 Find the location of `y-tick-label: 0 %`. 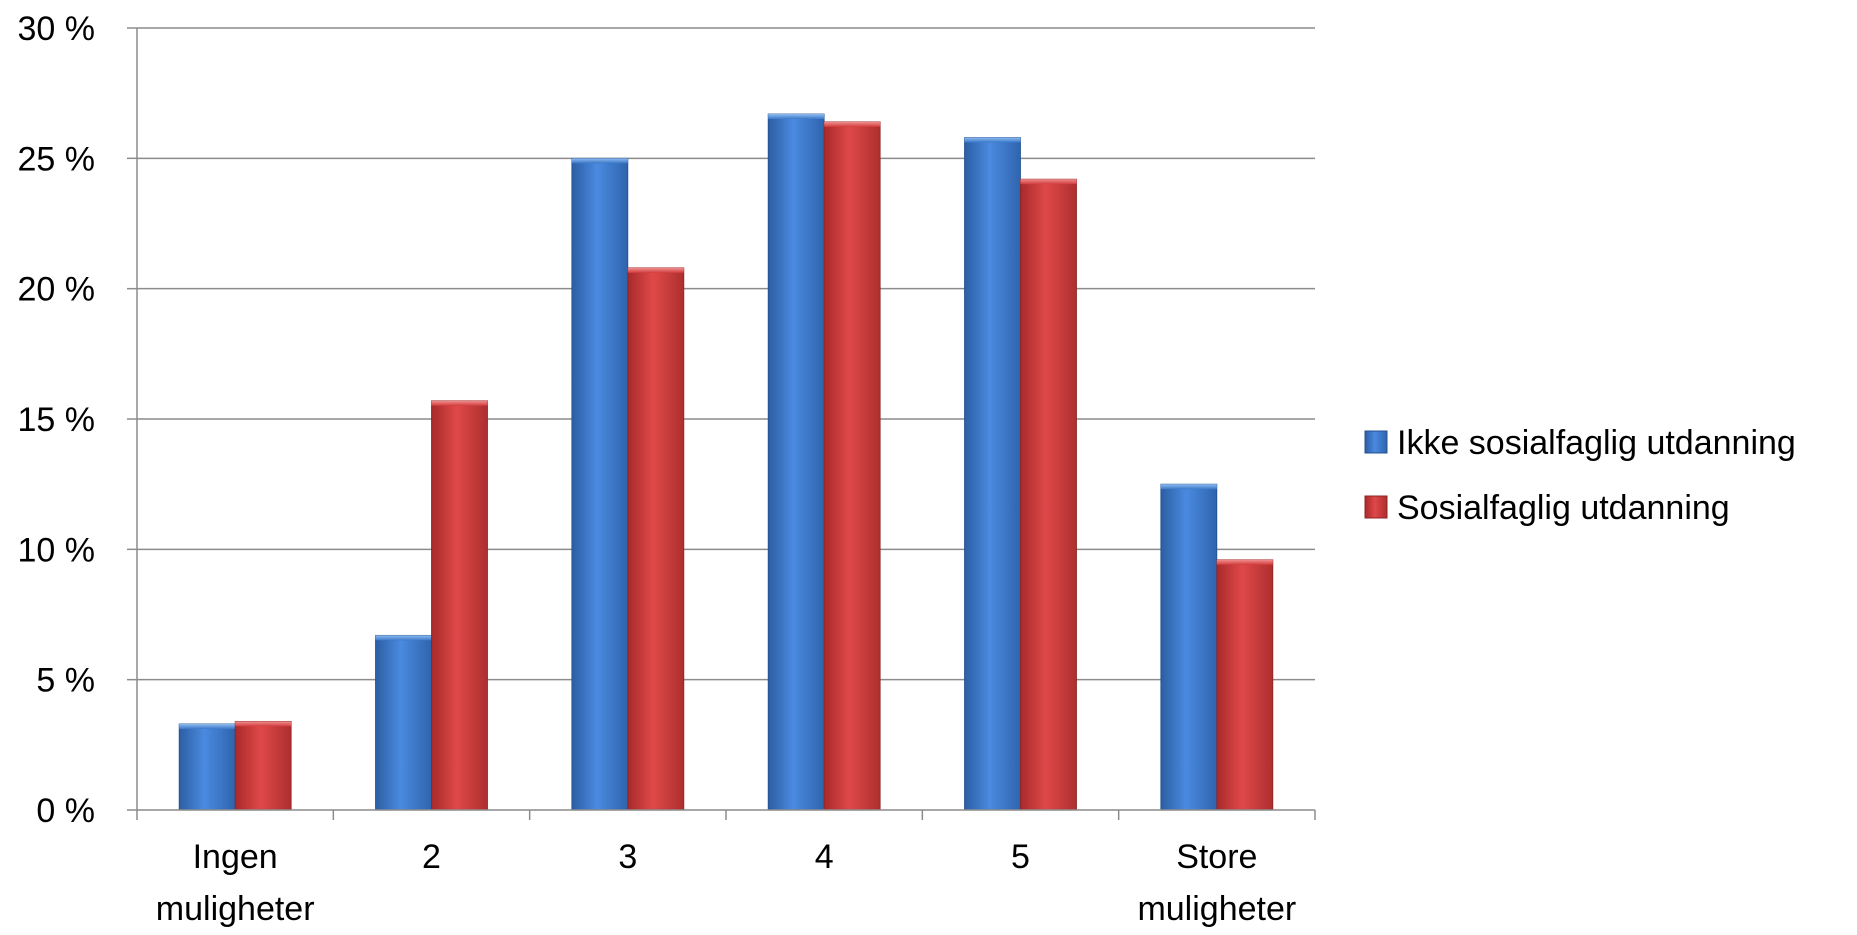

y-tick-label: 0 % is located at coordinates (65, 811).